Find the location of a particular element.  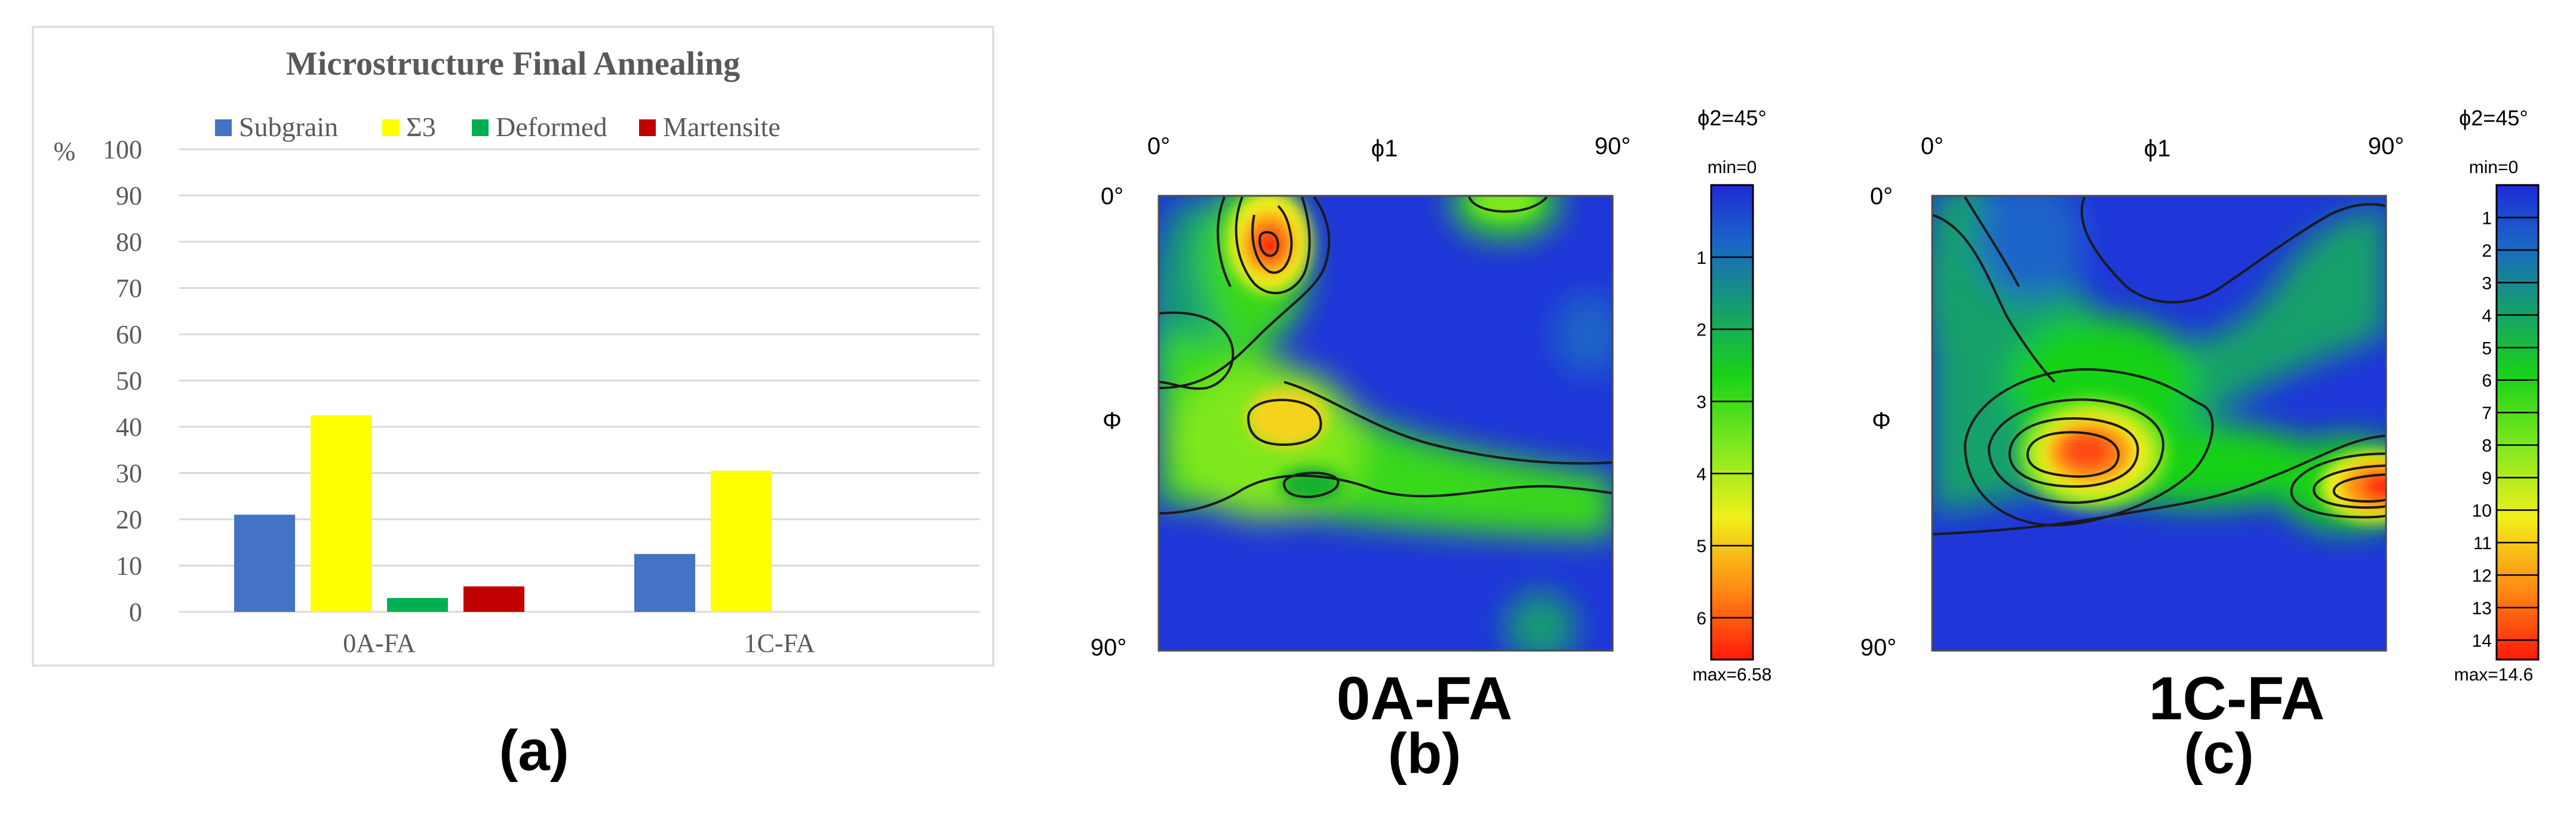

y-tick-label: 60 is located at coordinates (129, 335).